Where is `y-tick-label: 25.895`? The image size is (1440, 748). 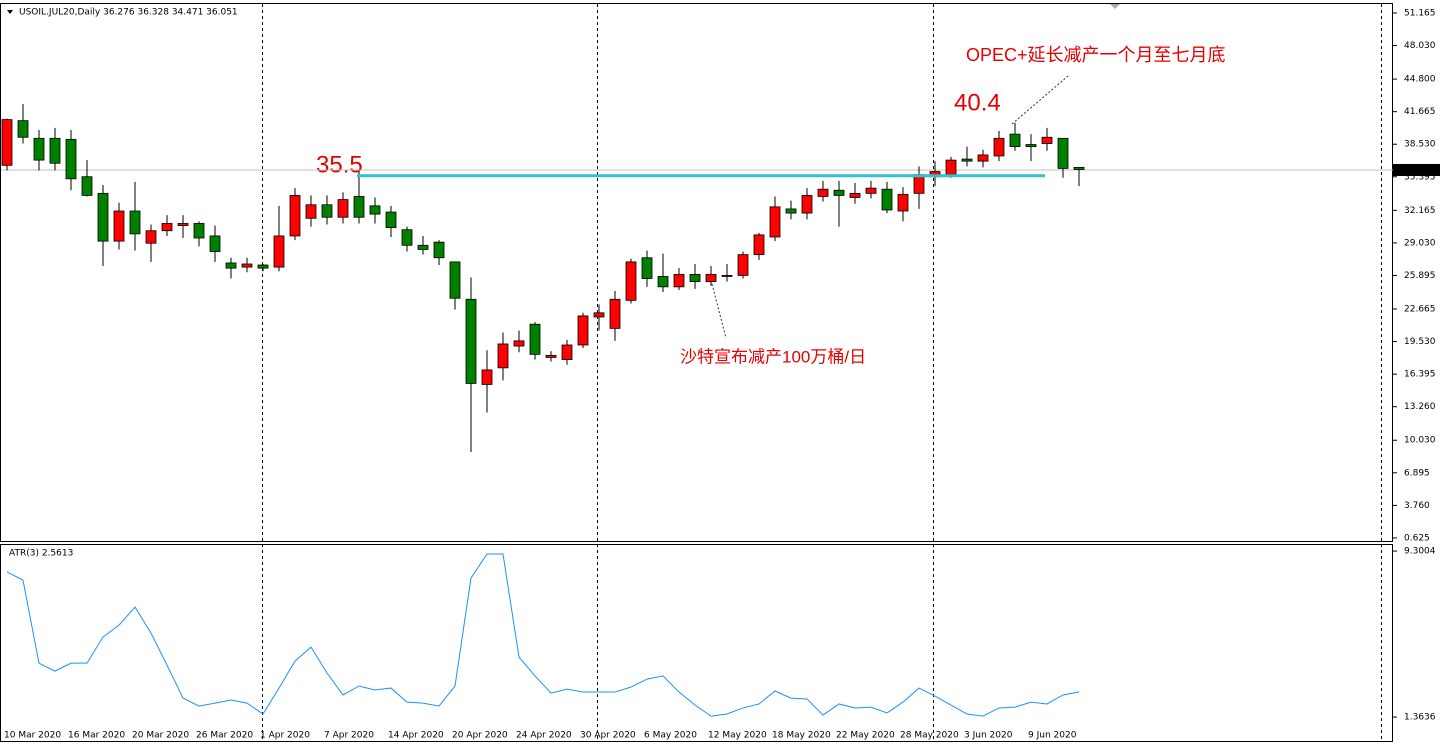 y-tick-label: 25.895 is located at coordinates (1420, 276).